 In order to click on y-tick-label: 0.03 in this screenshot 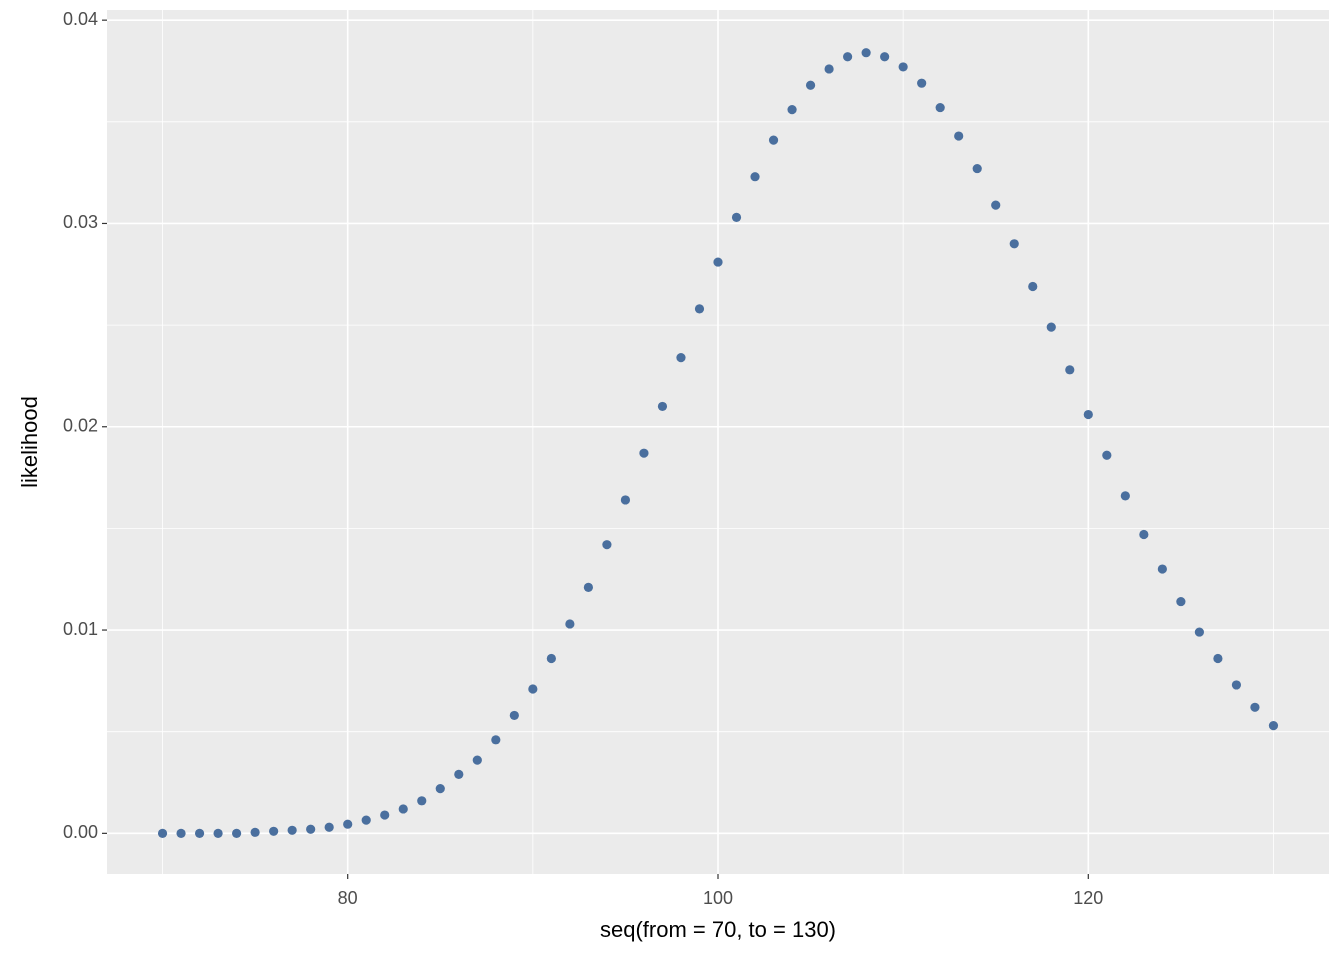, I will do `click(80, 222)`.